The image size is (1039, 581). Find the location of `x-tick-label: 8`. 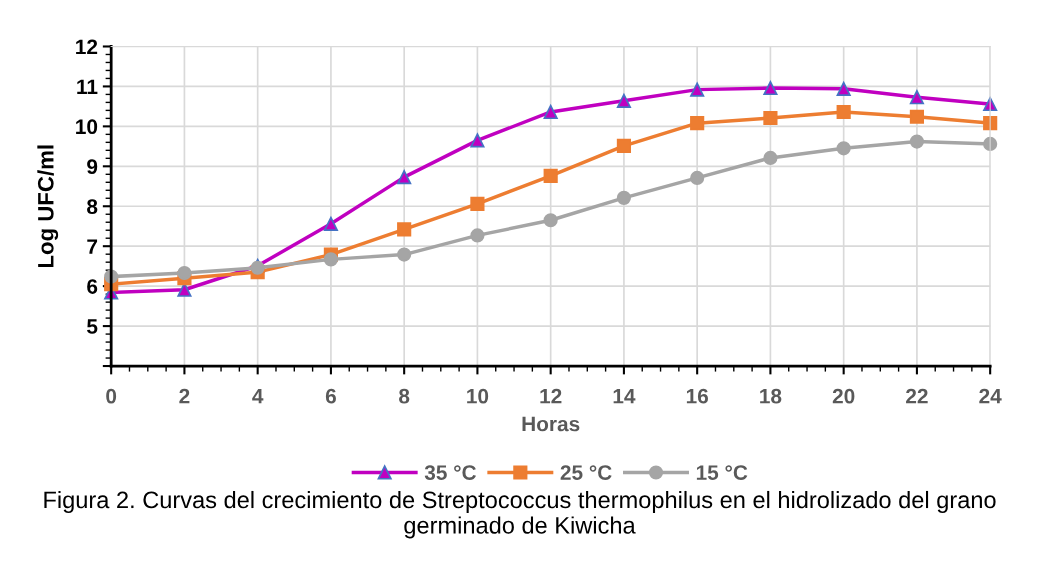

x-tick-label: 8 is located at coordinates (404, 396).